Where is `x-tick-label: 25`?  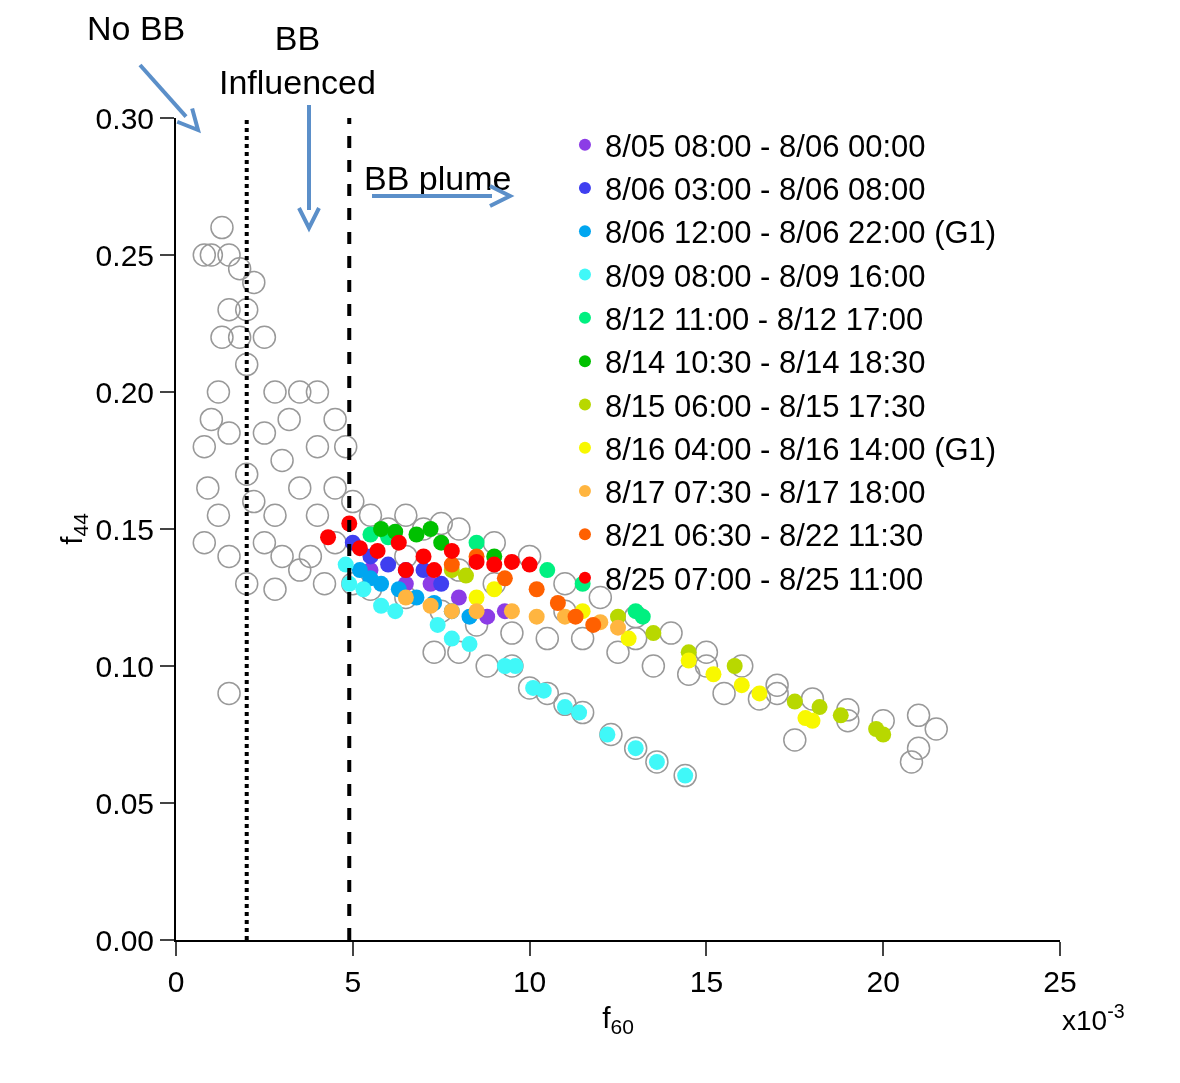 x-tick-label: 25 is located at coordinates (1060, 981).